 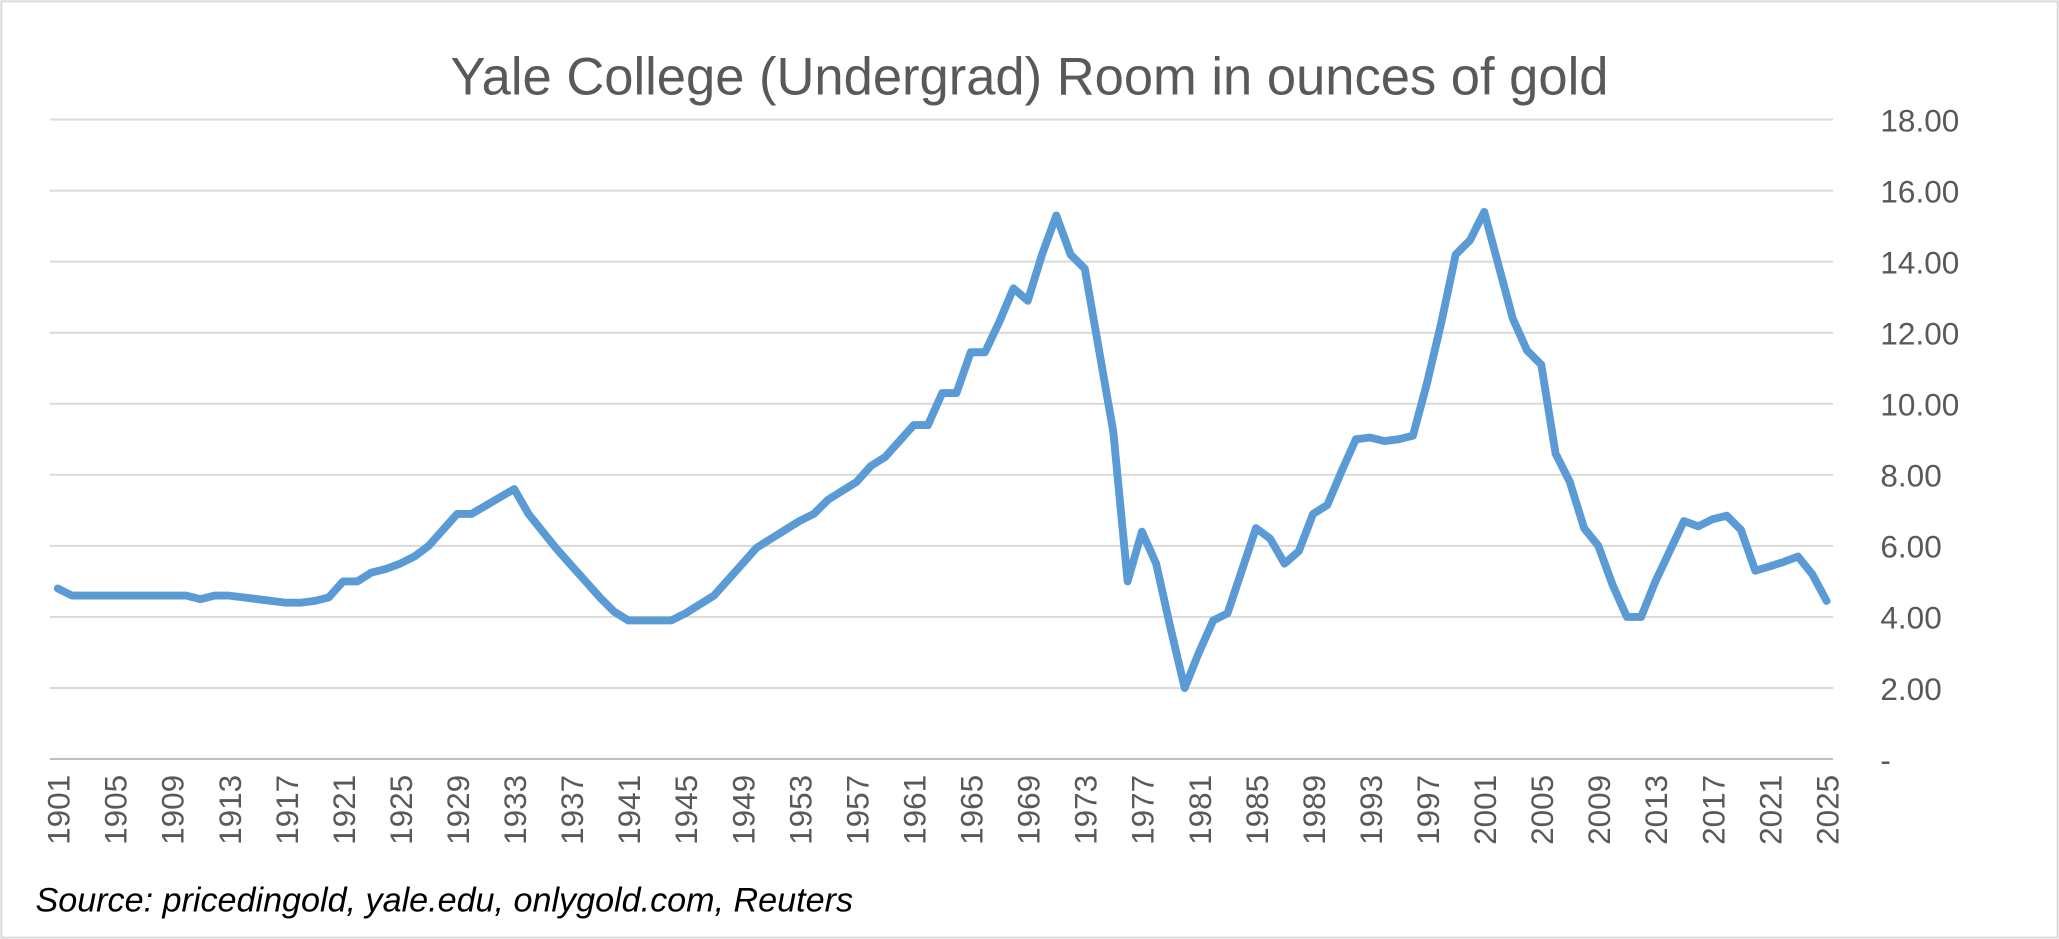 I want to click on y-tick-label: 8.00, so click(x=1910, y=476).